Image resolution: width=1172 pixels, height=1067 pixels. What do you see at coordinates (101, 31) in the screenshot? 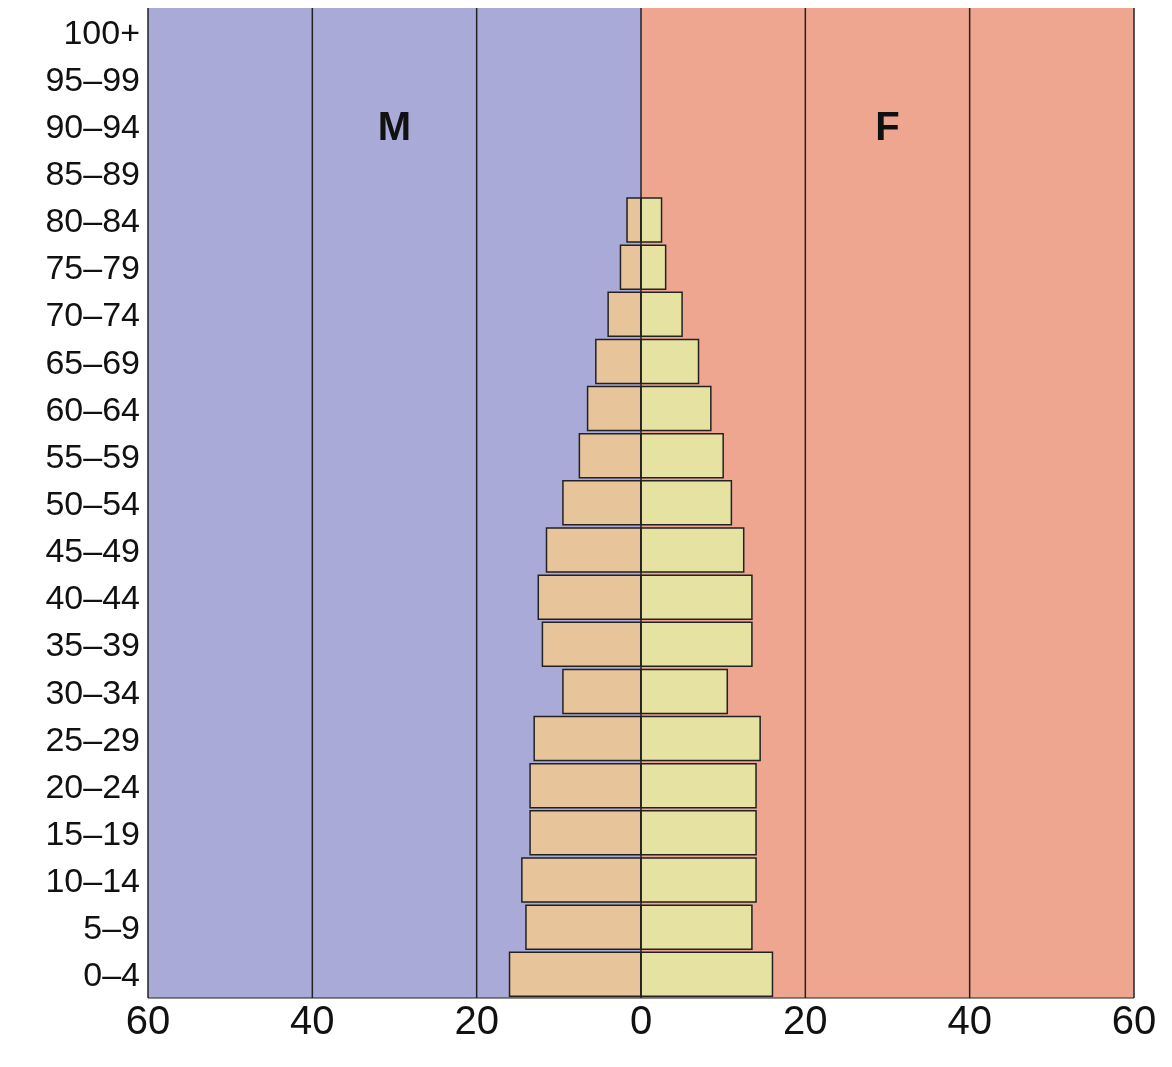
I see `y-tick-label: 100+` at bounding box center [101, 31].